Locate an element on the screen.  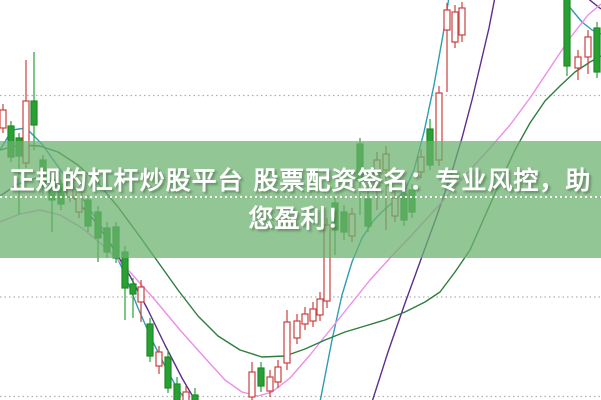
promo-banner-line1: 正规的杠杆炒股平台 股票配资签名：专业风控，助 is located at coordinates (300, 180).